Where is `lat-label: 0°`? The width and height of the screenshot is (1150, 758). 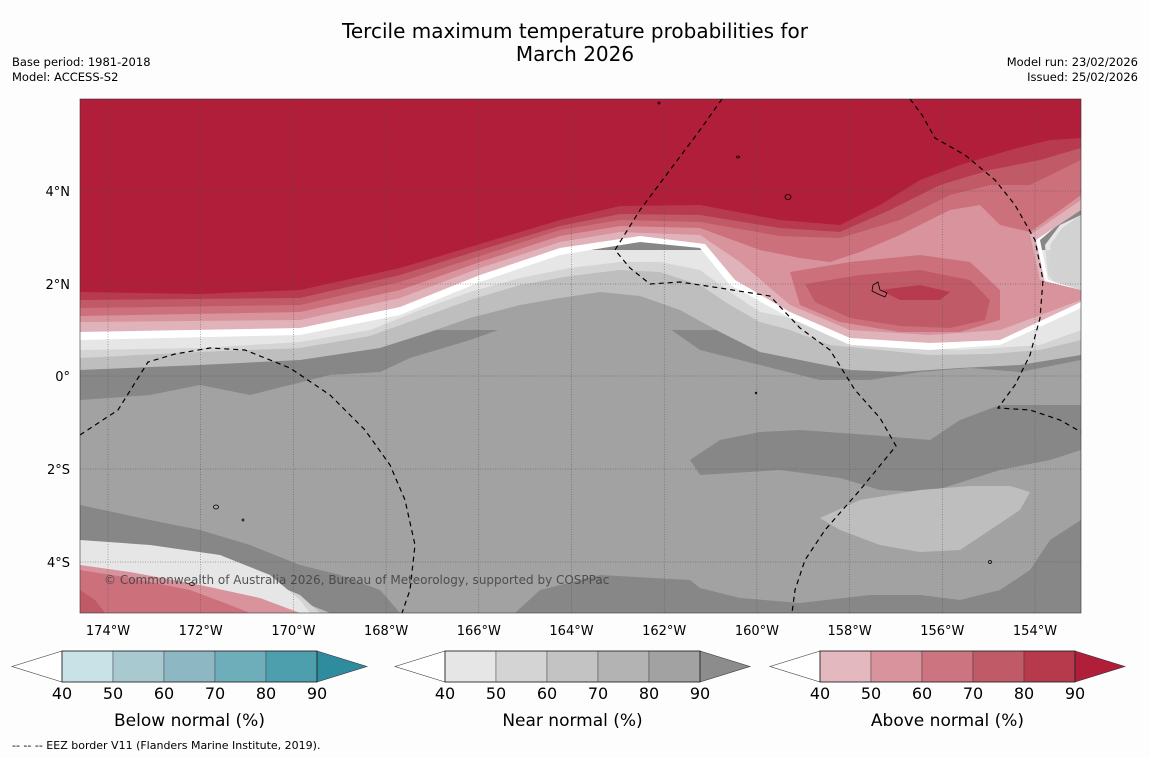 lat-label: 0° is located at coordinates (62, 377).